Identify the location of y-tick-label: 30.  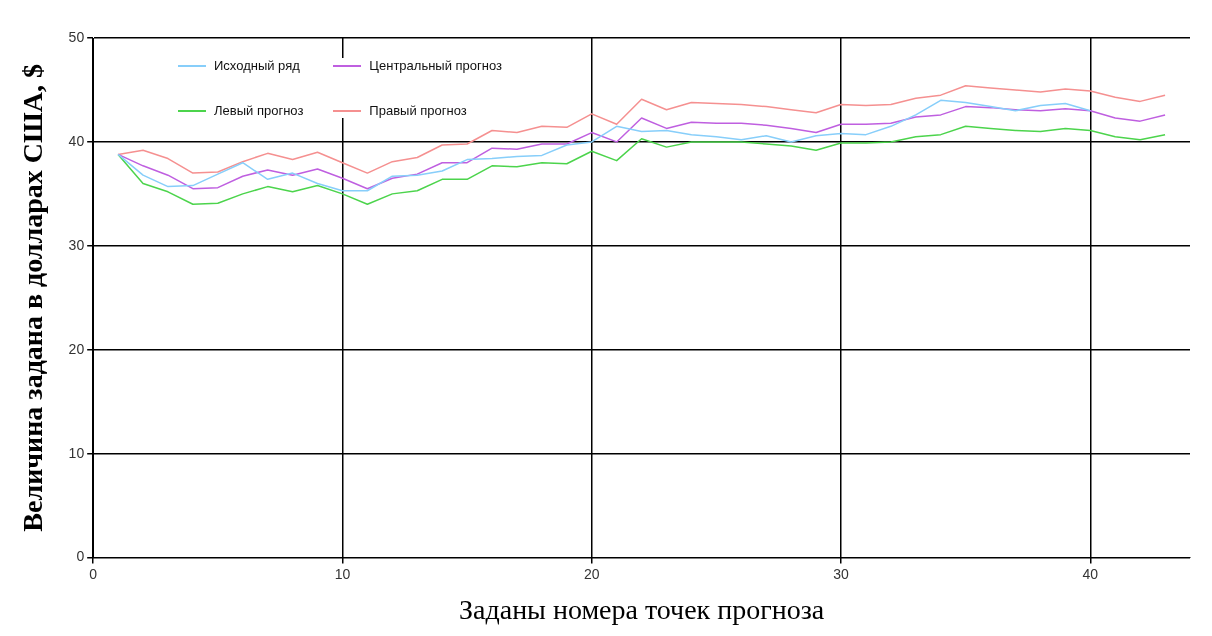
(76, 244).